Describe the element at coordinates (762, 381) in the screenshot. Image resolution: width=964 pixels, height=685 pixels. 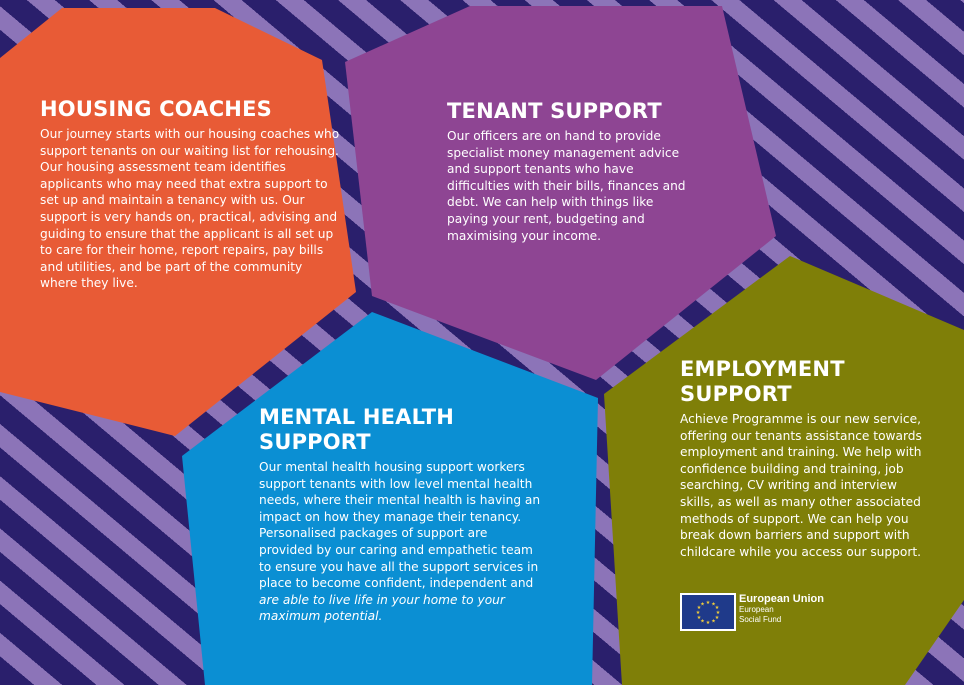
I see `employment-title: EMPLOYMENT SUPPORT` at that location.